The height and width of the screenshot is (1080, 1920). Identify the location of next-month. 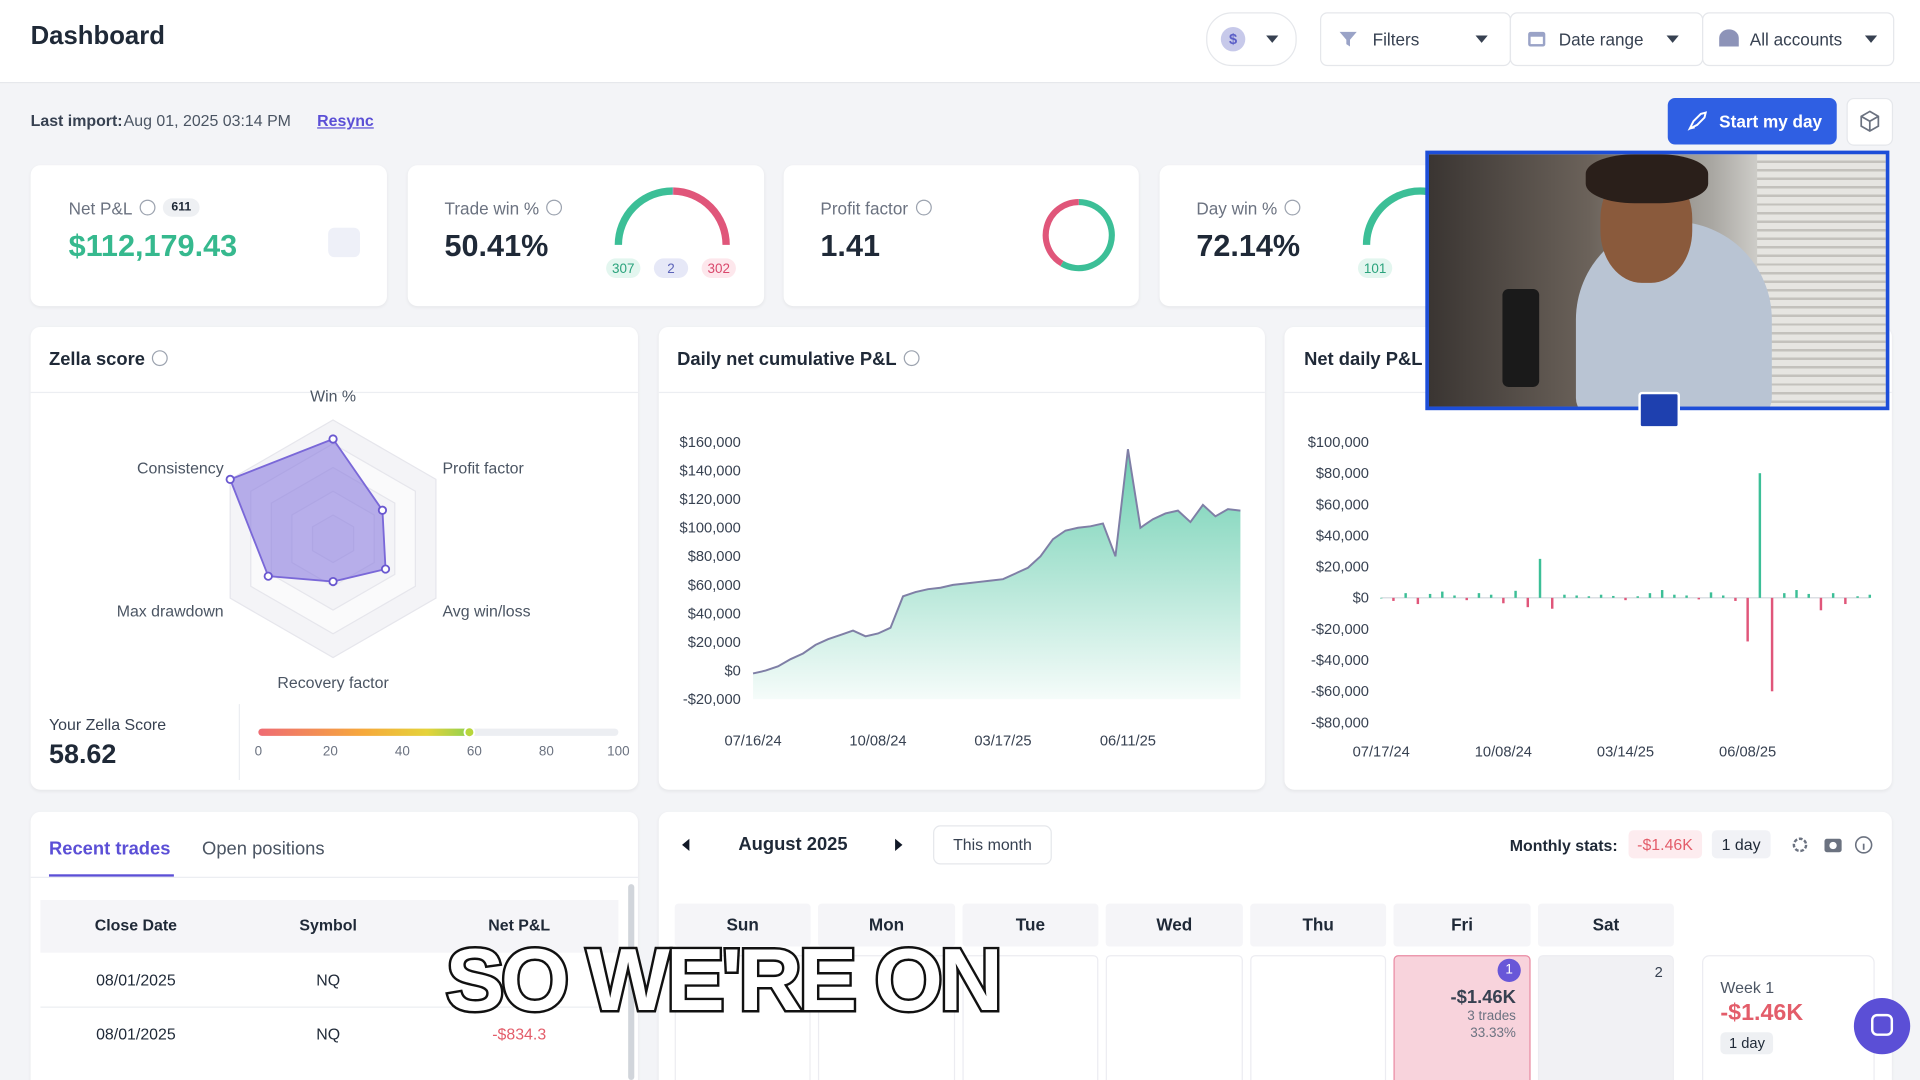
(899, 845).